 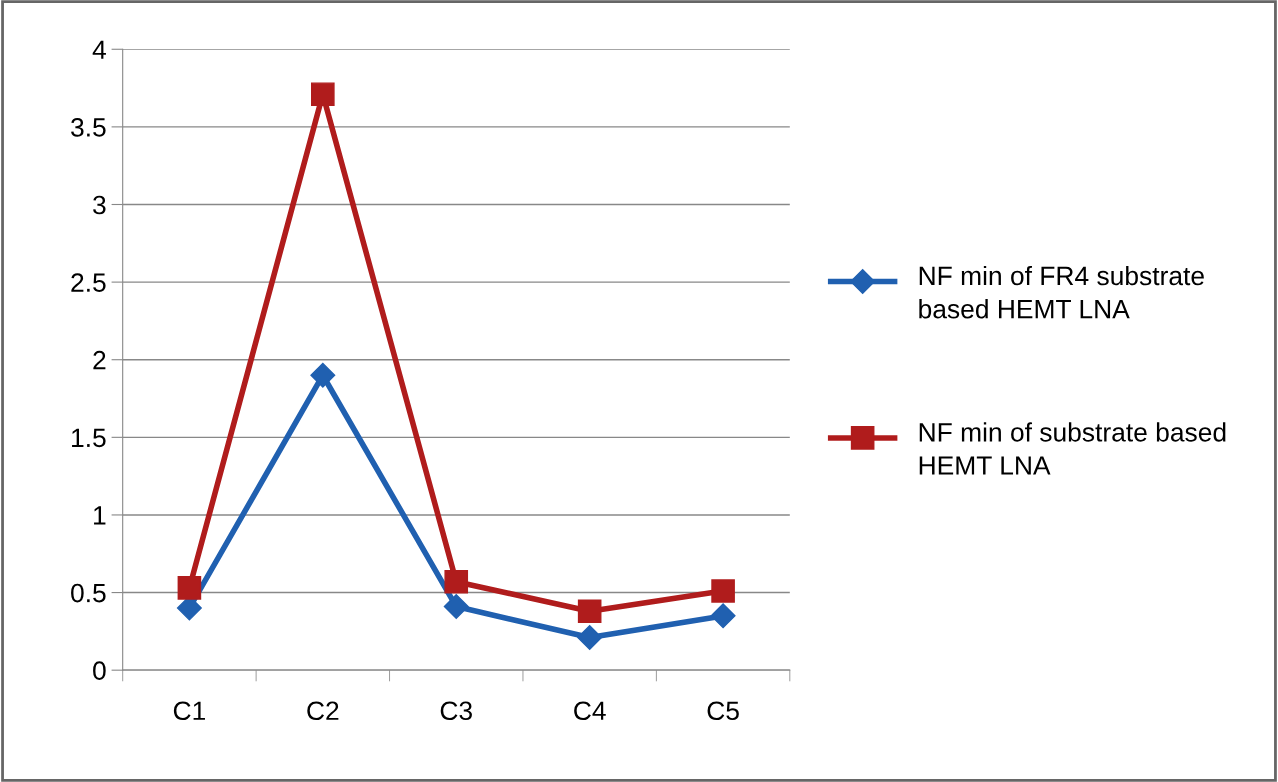 What do you see at coordinates (456, 711) in the screenshot?
I see `x-tick-label: C3` at bounding box center [456, 711].